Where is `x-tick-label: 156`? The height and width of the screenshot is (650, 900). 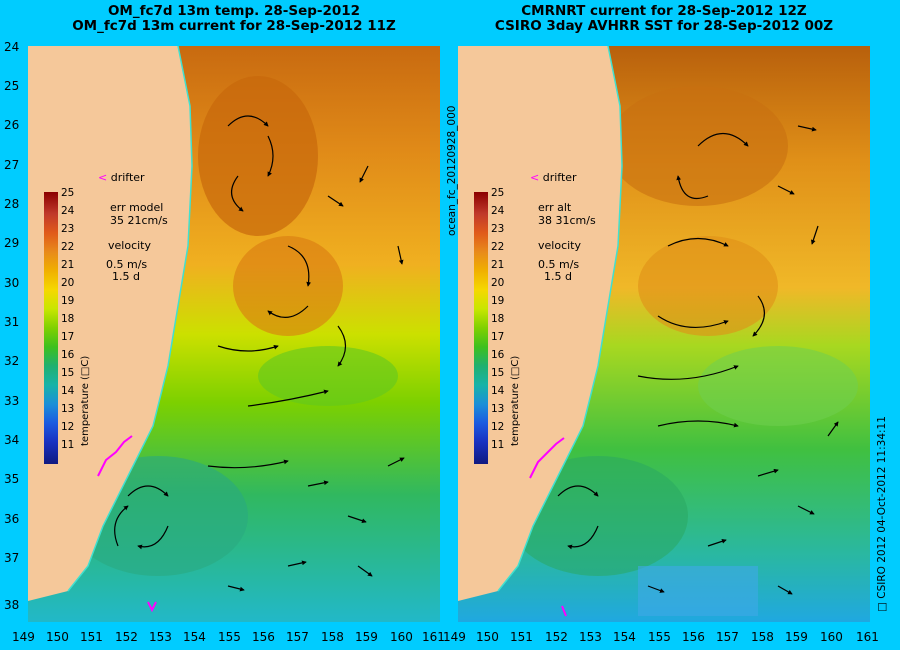
x-tick-label: 156 is located at coordinates (693, 637).